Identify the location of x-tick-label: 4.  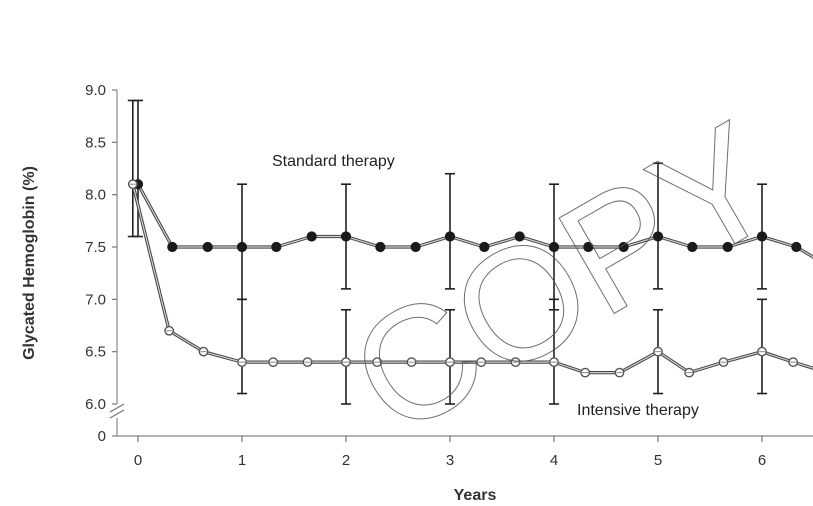
(554, 460).